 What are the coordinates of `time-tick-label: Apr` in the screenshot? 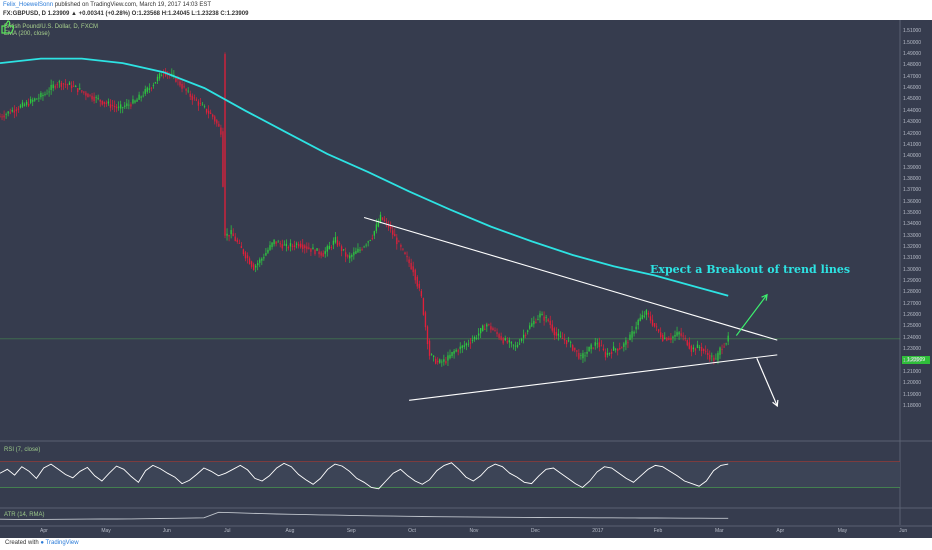 It's located at (780, 531).